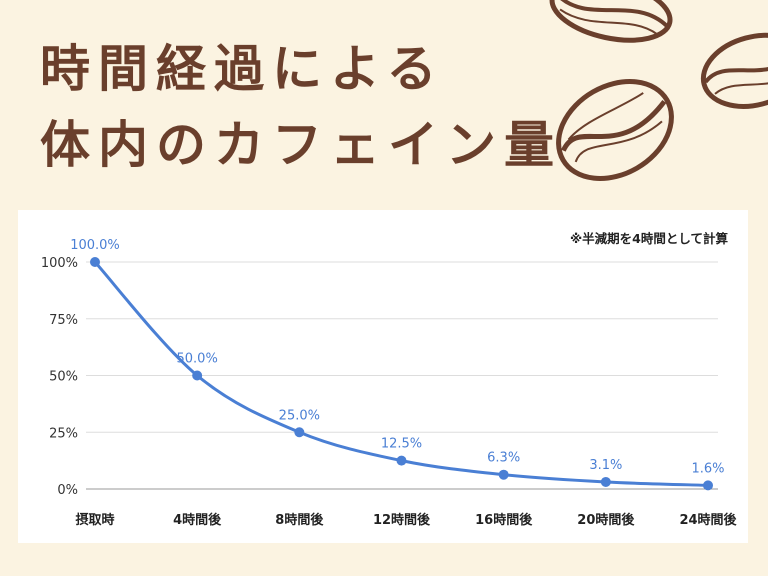  What do you see at coordinates (67, 490) in the screenshot?
I see `y-tick-label: 0%` at bounding box center [67, 490].